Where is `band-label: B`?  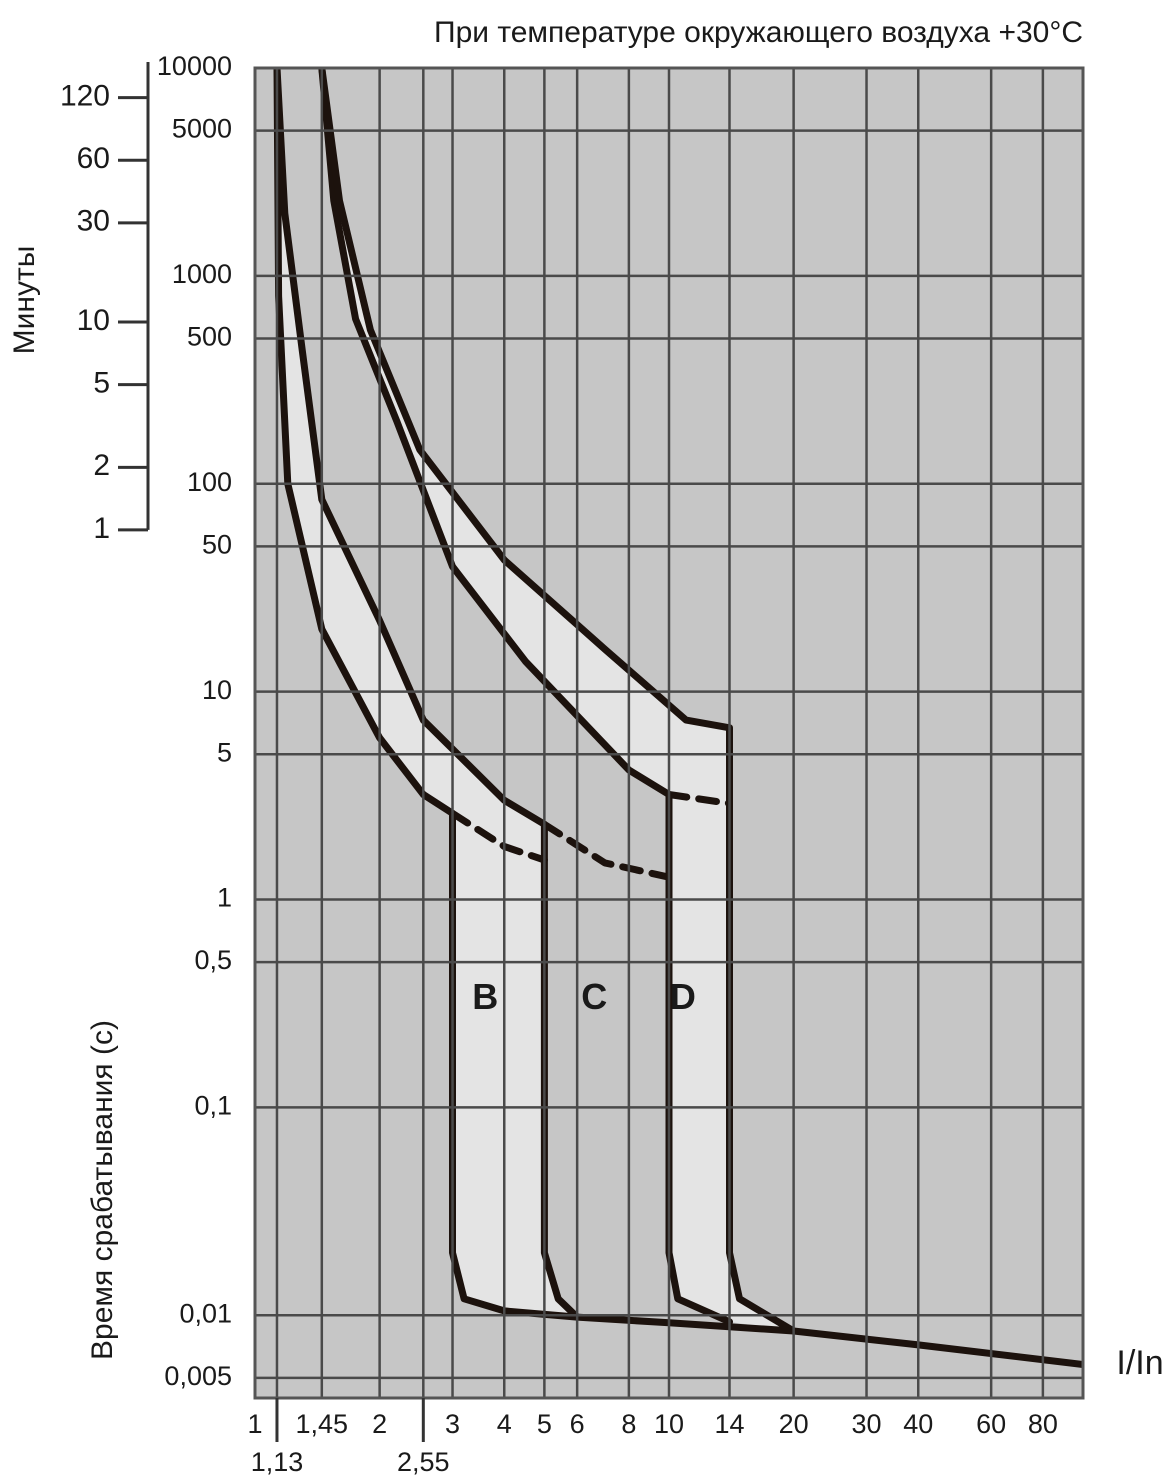
band-label: B is located at coordinates (485, 996).